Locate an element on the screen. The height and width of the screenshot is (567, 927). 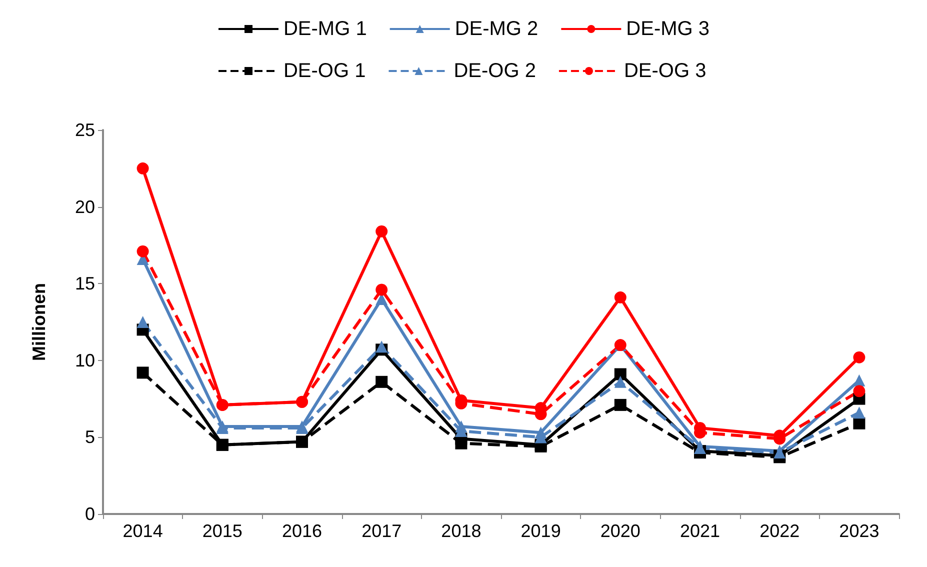
x-tick-label: 2023 is located at coordinates (859, 531).